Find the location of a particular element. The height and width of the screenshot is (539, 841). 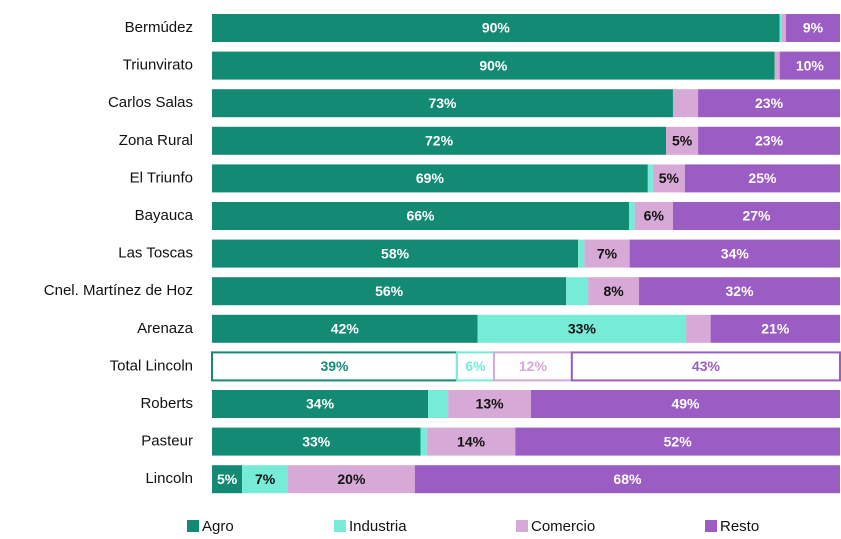

category-label: Cnel. Martínez de Hoz is located at coordinates (118, 290).